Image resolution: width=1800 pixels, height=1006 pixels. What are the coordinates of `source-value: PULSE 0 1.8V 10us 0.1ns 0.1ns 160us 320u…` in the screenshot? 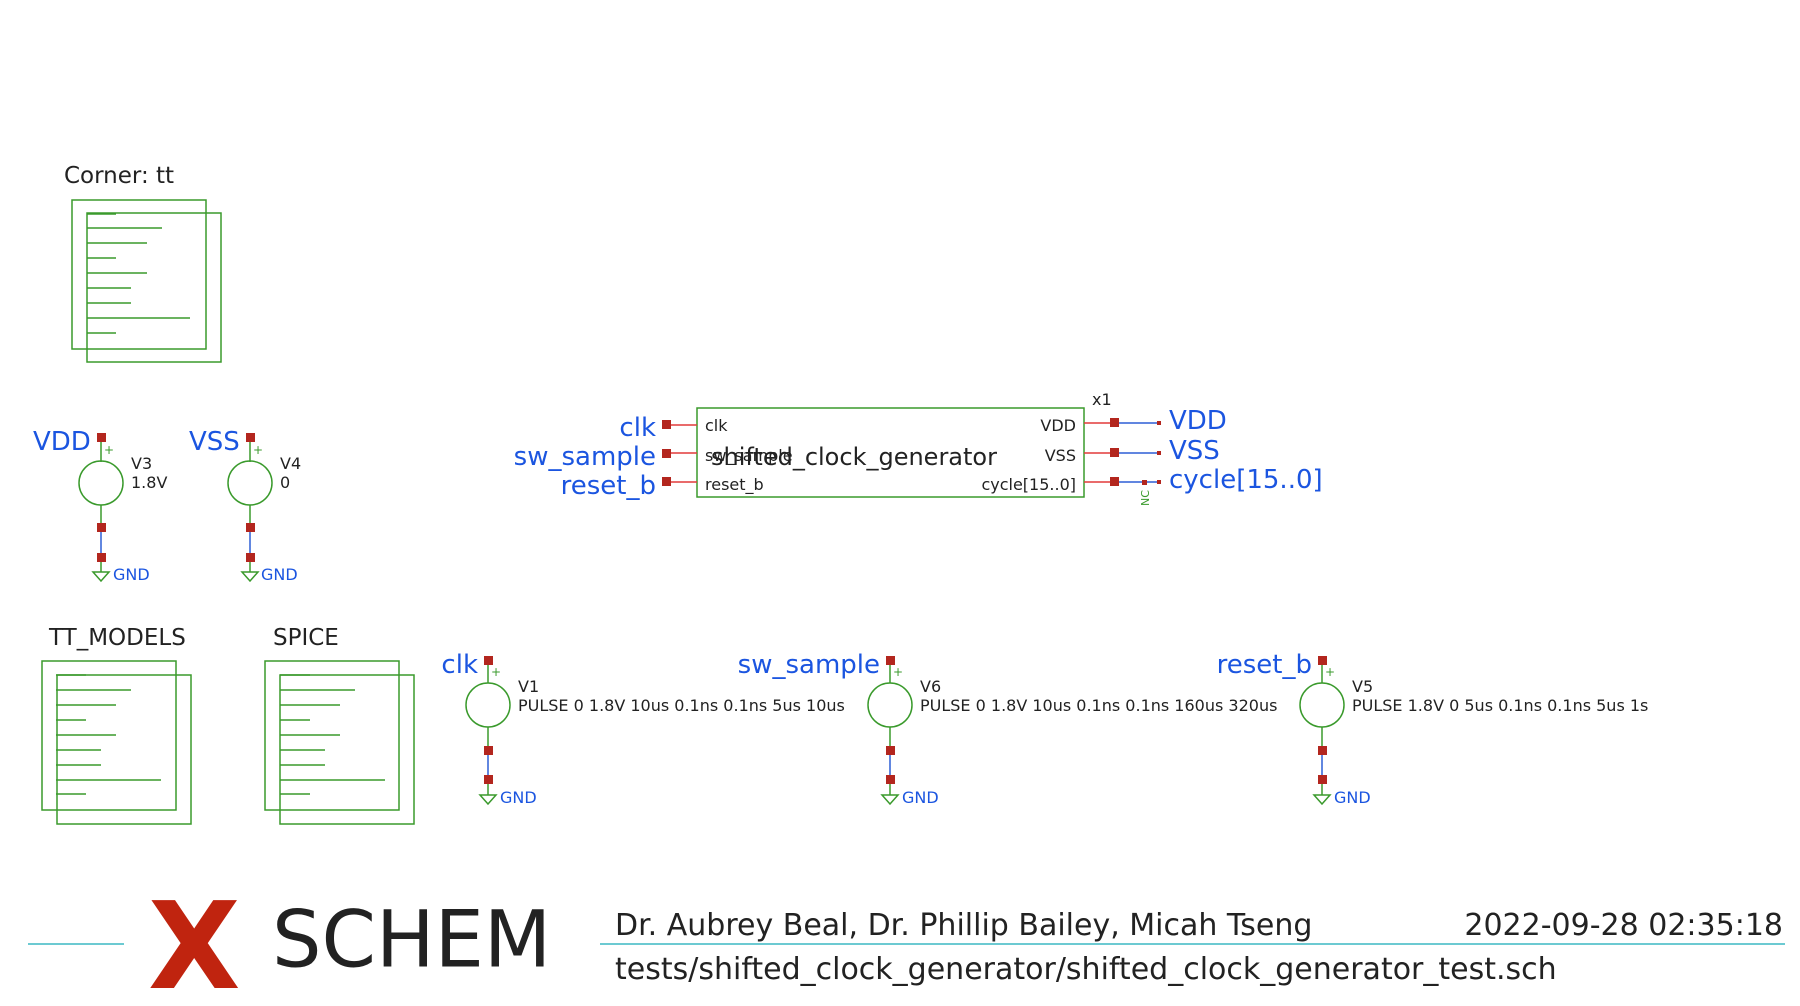 It's located at (1098, 705).